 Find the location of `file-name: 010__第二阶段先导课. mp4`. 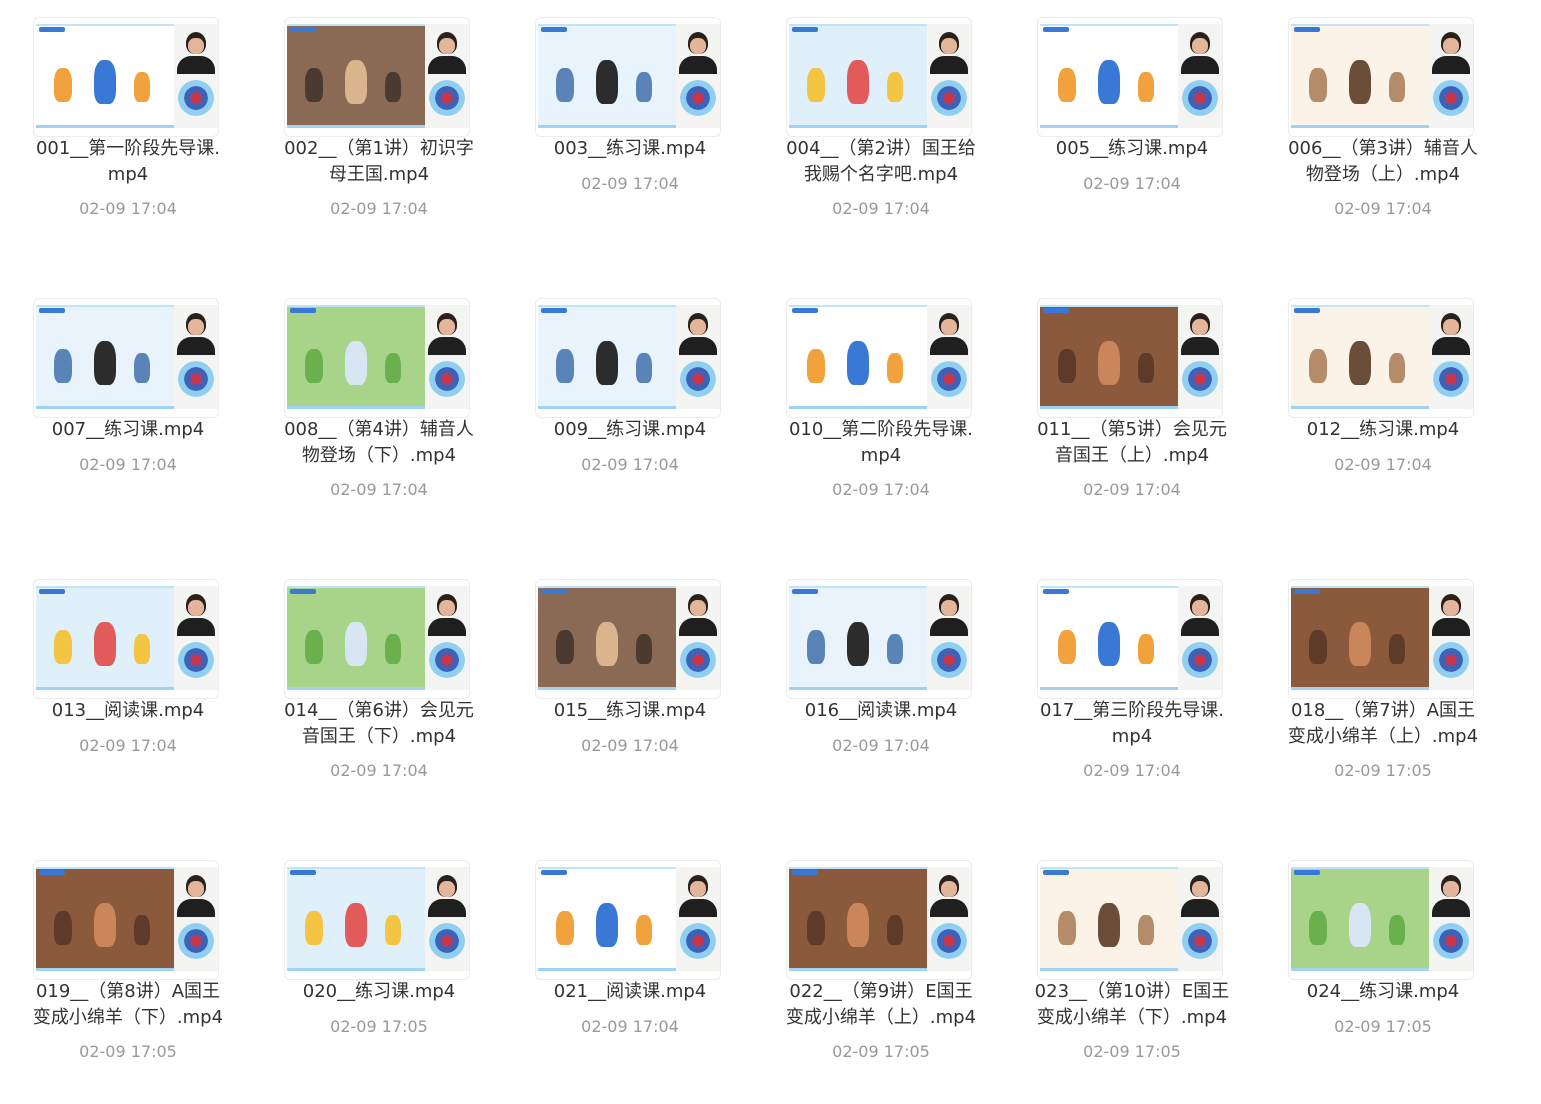

file-name: 010__第二阶段先导课. mp4 is located at coordinates (881, 443).